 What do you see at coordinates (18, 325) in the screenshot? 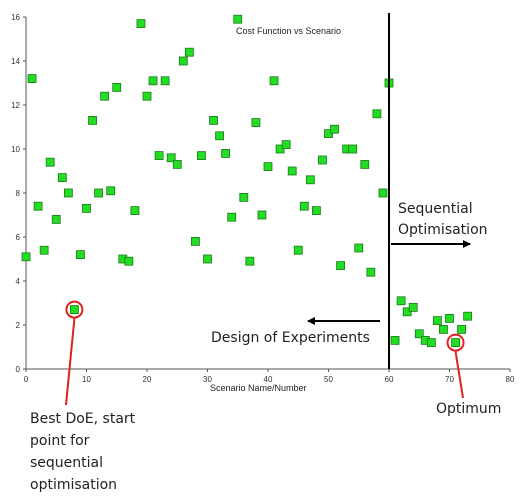
I see `y-tick-label: 2` at bounding box center [18, 325].